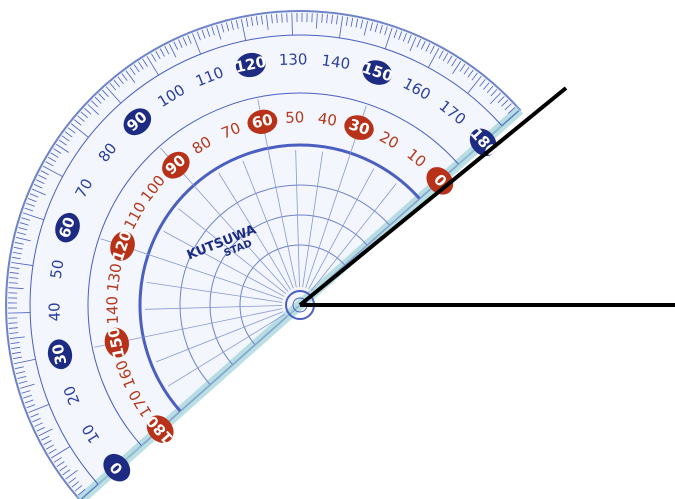 The height and width of the screenshot is (499, 675). Describe the element at coordinates (295, 117) in the screenshot. I see `scale-label: 50` at that location.